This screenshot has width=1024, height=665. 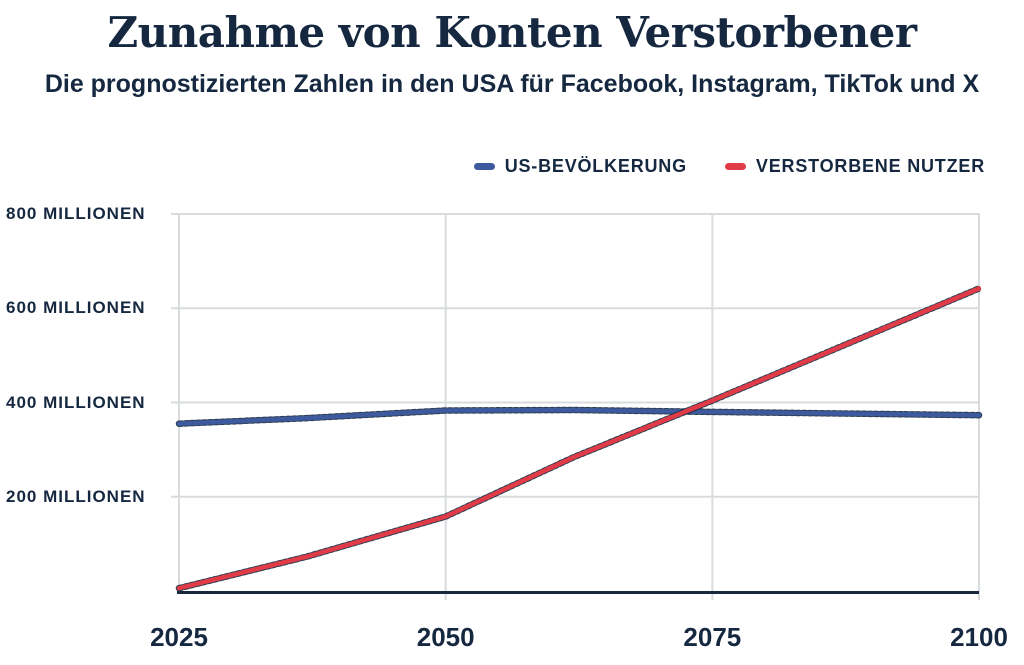 What do you see at coordinates (76, 496) in the screenshot?
I see `y-axis-tick-label: 200 MILLIONEN` at bounding box center [76, 496].